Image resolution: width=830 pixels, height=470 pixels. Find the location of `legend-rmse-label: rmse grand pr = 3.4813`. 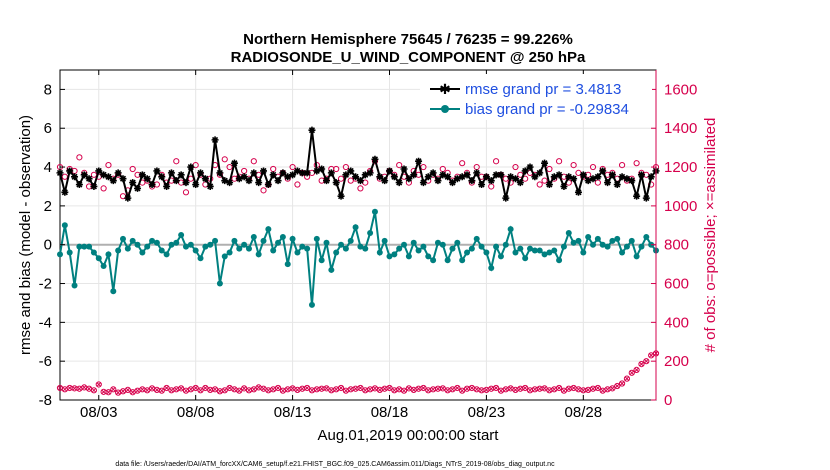

legend-rmse-label: rmse grand pr = 3.4813 is located at coordinates (543, 89).